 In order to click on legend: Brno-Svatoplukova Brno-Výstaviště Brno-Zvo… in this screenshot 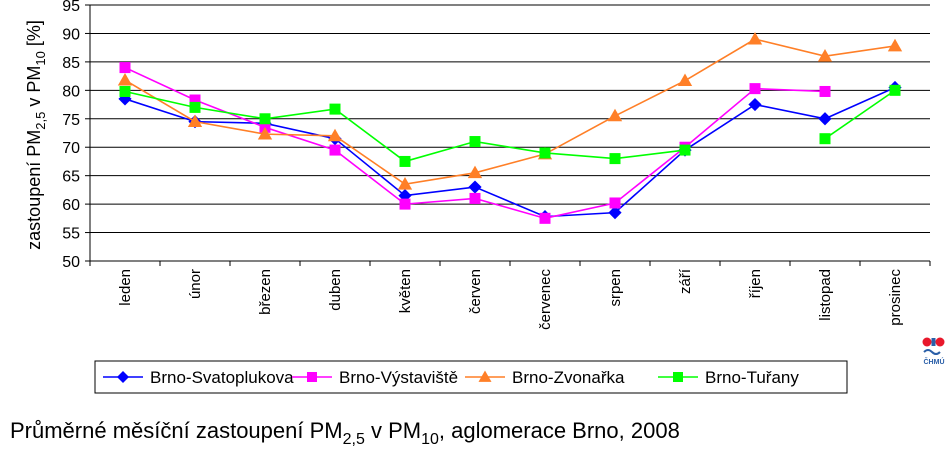, I will do `click(451, 377)`.